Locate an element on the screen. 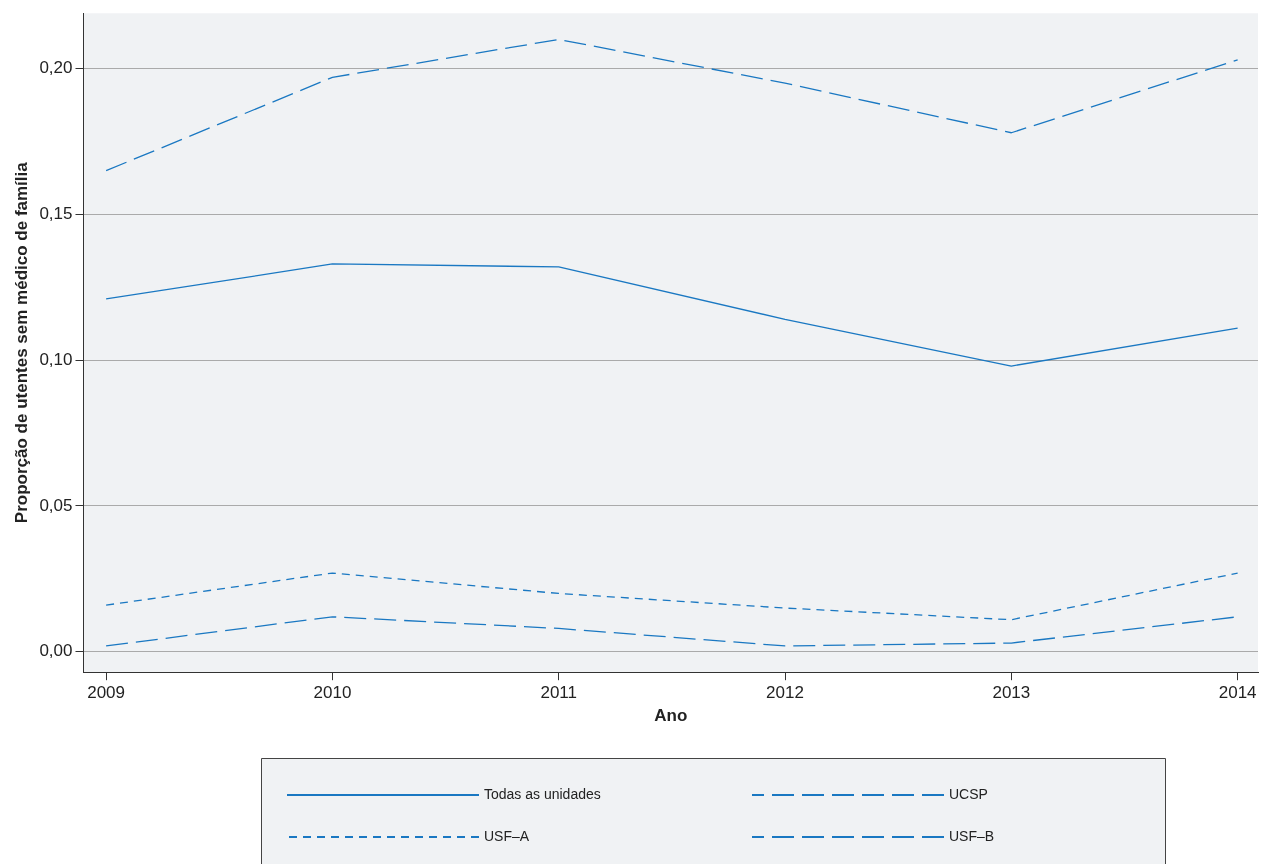  y-tick-label: 0,00 is located at coordinates (56, 651).